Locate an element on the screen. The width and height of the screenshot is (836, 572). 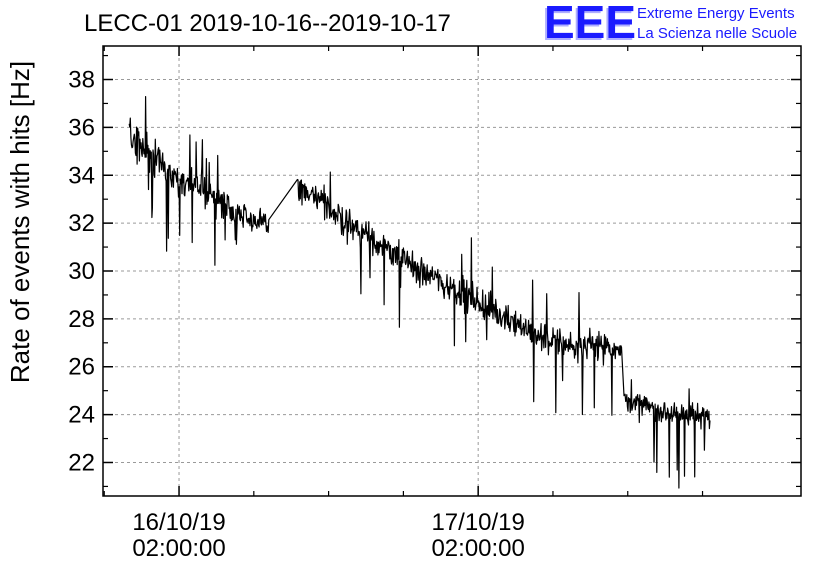
y-tick-label: 32 is located at coordinates (81, 223).